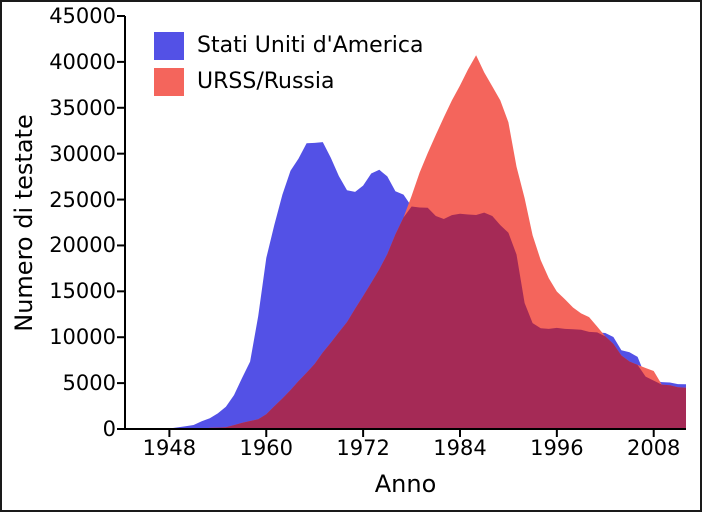 Image resolution: width=702 pixels, height=512 pixels. I want to click on legend-item-urss: URSS/Russia, so click(288, 82).